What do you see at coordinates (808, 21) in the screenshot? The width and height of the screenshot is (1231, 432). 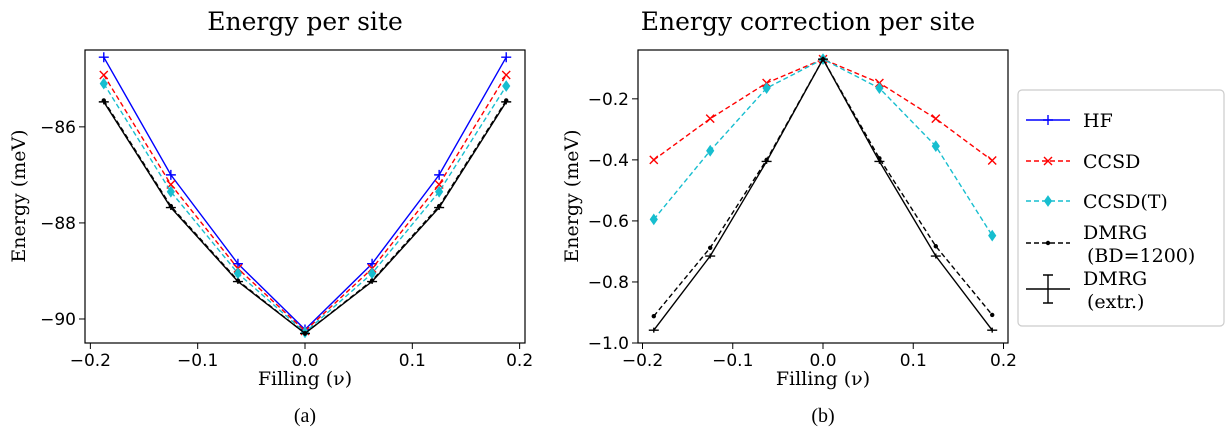 I see `chart-title: Energy correction per site` at bounding box center [808, 21].